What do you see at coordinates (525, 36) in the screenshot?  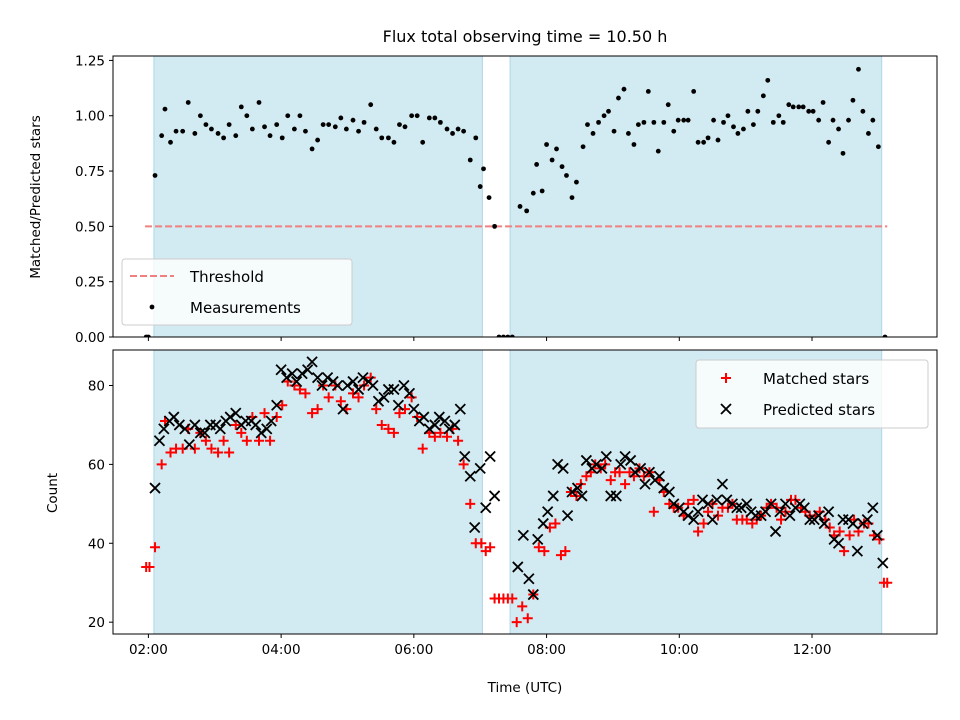 I see `figure-title: Flux total observing time = 10.50 h` at bounding box center [525, 36].